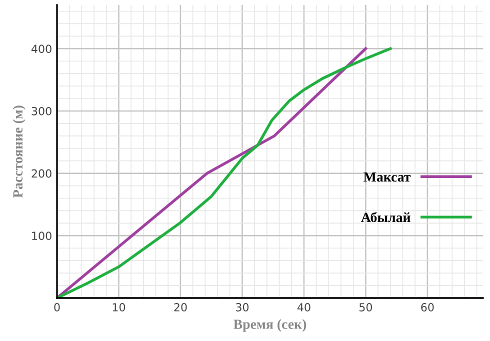 The width and height of the screenshot is (490, 341). What do you see at coordinates (270, 325) in the screenshot?
I see `x-axis-title: Время (сек)` at bounding box center [270, 325].